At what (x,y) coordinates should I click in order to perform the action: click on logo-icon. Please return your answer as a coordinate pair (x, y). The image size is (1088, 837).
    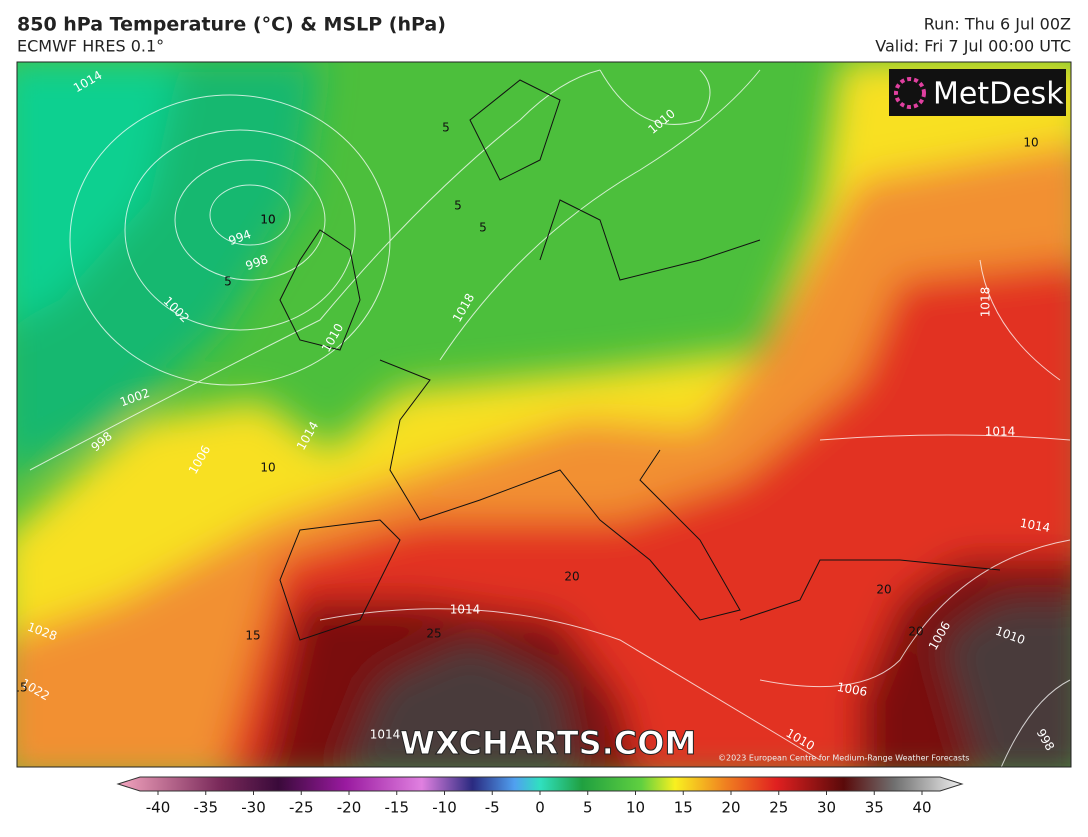
    Looking at the image, I should click on (910, 93).